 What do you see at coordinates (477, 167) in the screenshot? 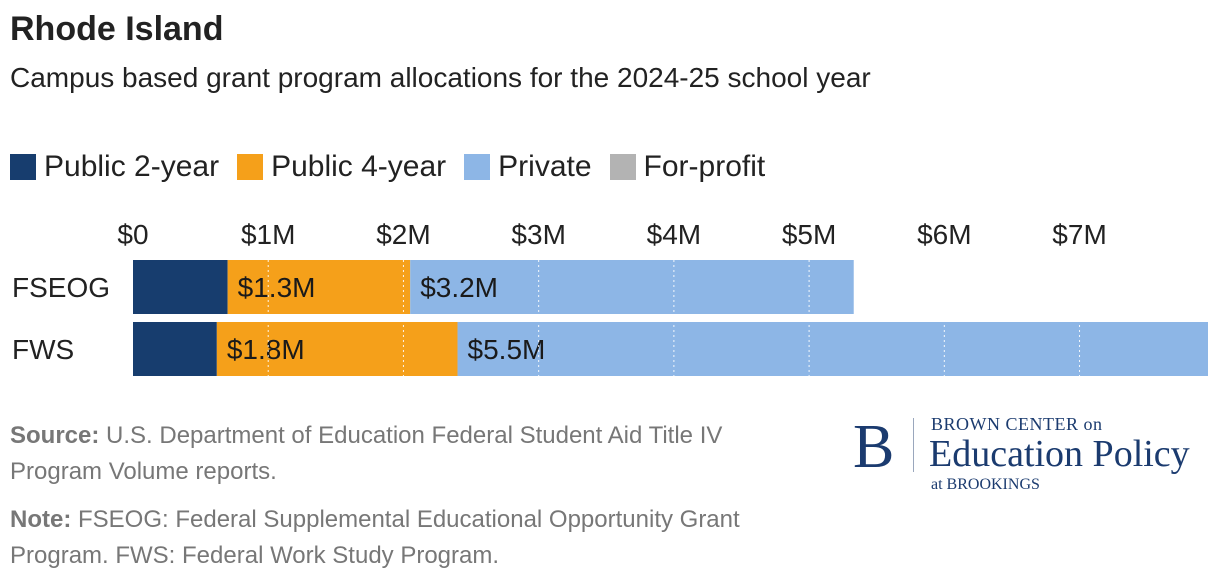
I see `legend-swatch-private` at bounding box center [477, 167].